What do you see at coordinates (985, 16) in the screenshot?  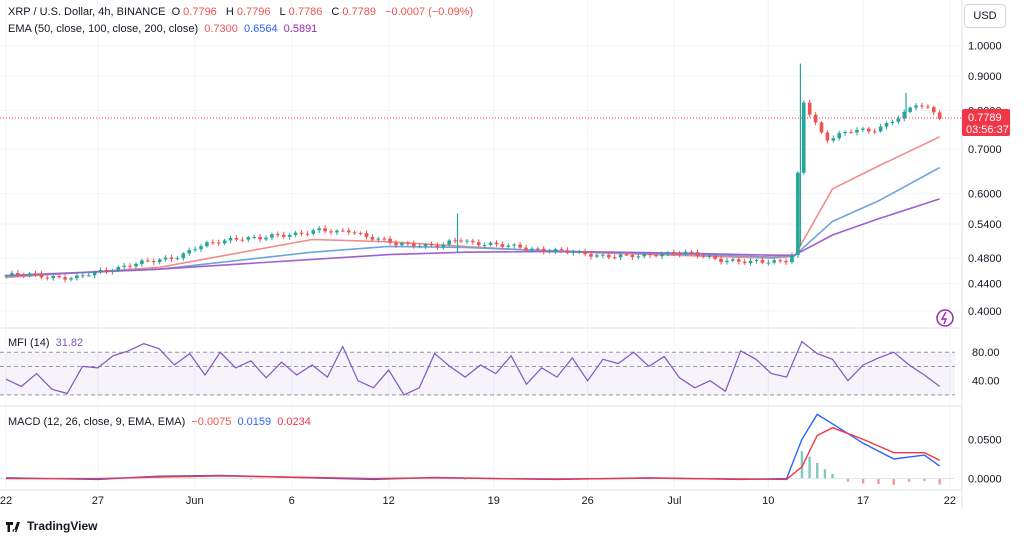 I see `currency-button: USD` at bounding box center [985, 16].